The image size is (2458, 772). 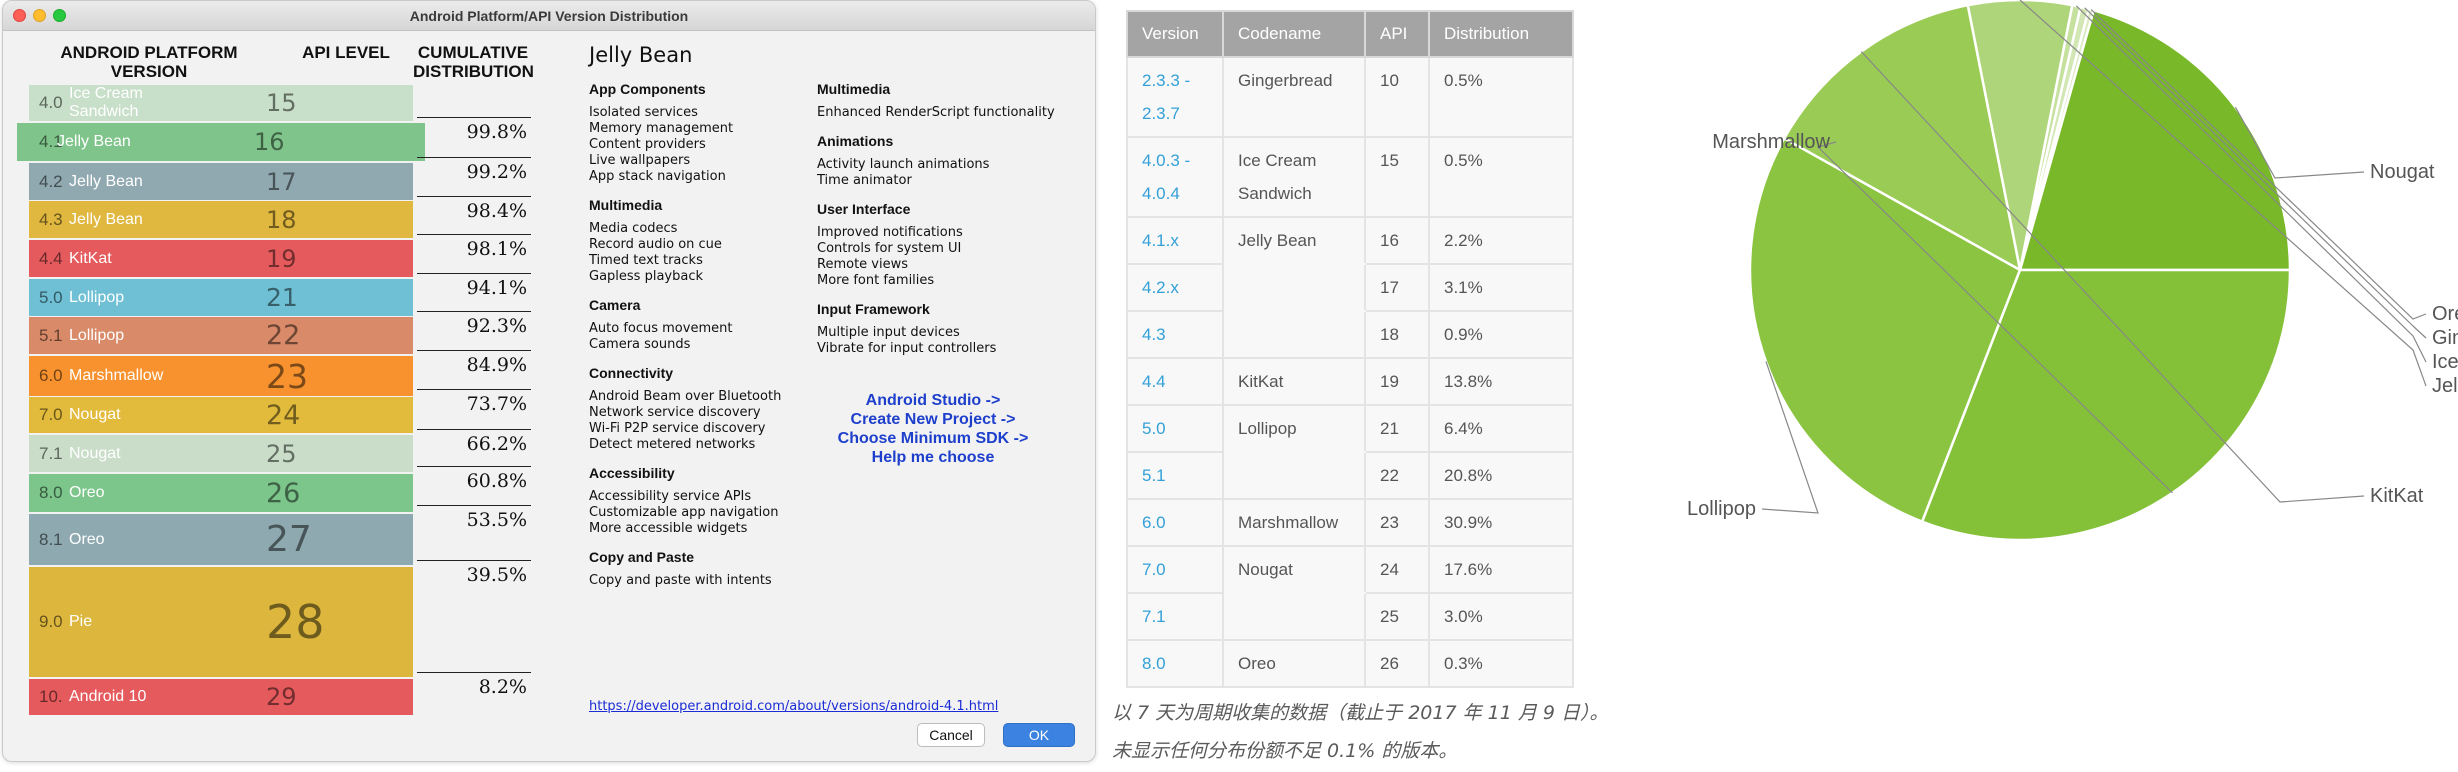 What do you see at coordinates (221, 142) in the screenshot?
I see `version-row: 4.1 Jelly Bean 16` at bounding box center [221, 142].